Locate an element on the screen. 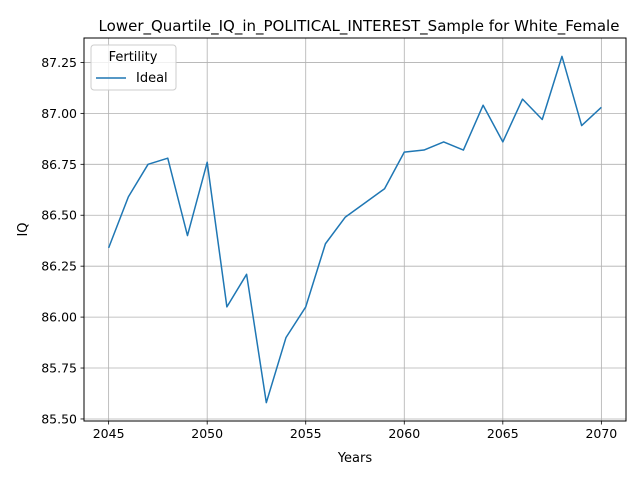  legend: Fertility Ideal is located at coordinates (133, 67).